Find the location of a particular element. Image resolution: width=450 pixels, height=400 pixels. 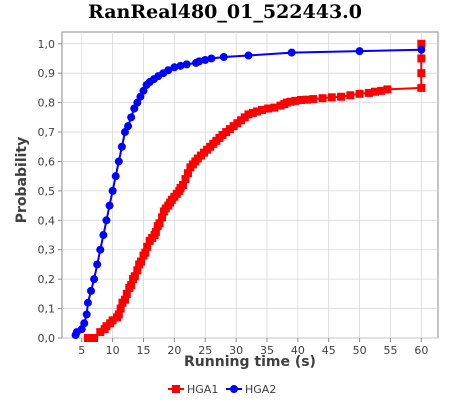

x-tick-label: 40 is located at coordinates (298, 350).